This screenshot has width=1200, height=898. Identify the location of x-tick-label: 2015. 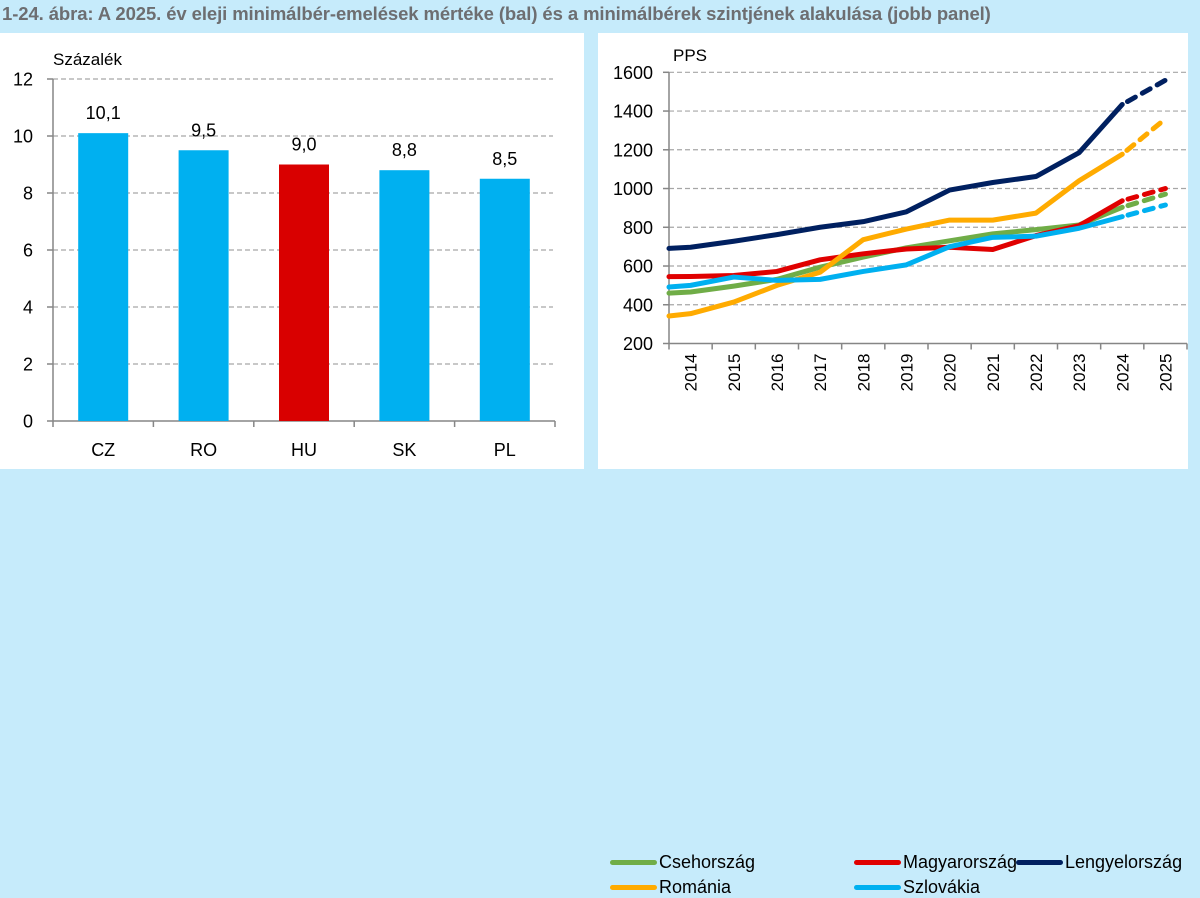
(734, 373).